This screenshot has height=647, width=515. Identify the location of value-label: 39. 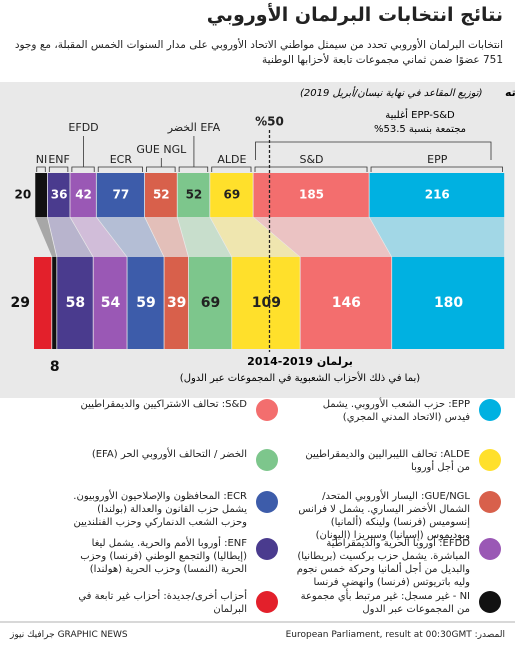
(176, 303).